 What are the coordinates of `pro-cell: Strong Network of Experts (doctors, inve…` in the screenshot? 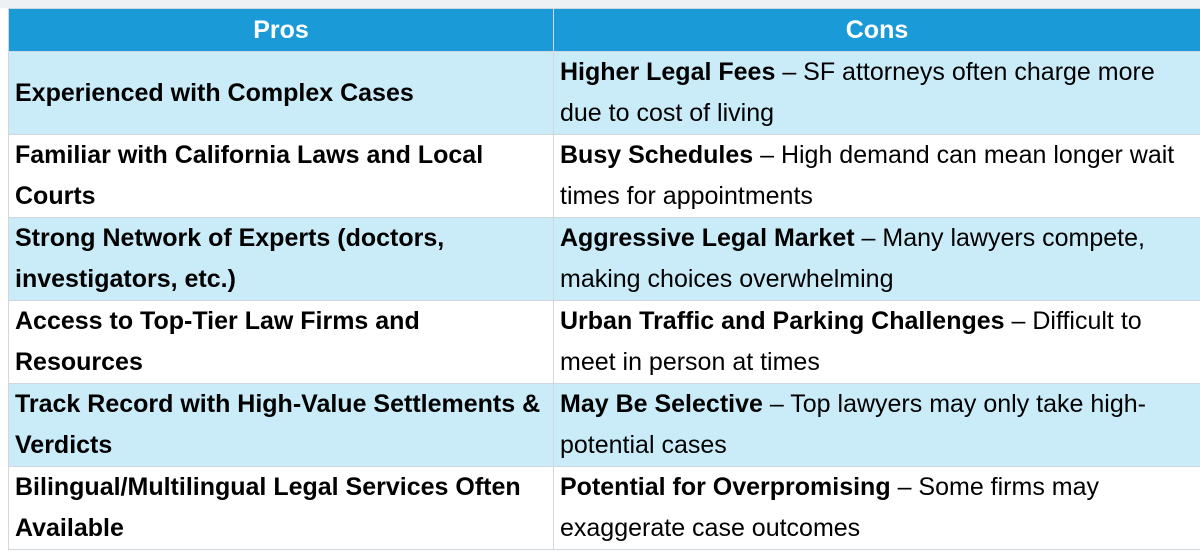 It's located at (281, 259).